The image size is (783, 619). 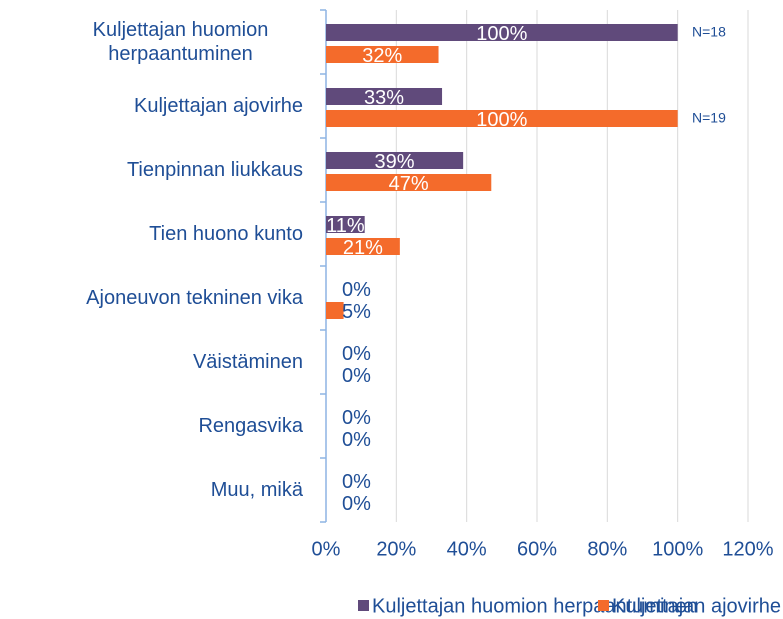 I want to click on y-tick-label: Tienpinnan liukkaus, so click(x=214, y=170).